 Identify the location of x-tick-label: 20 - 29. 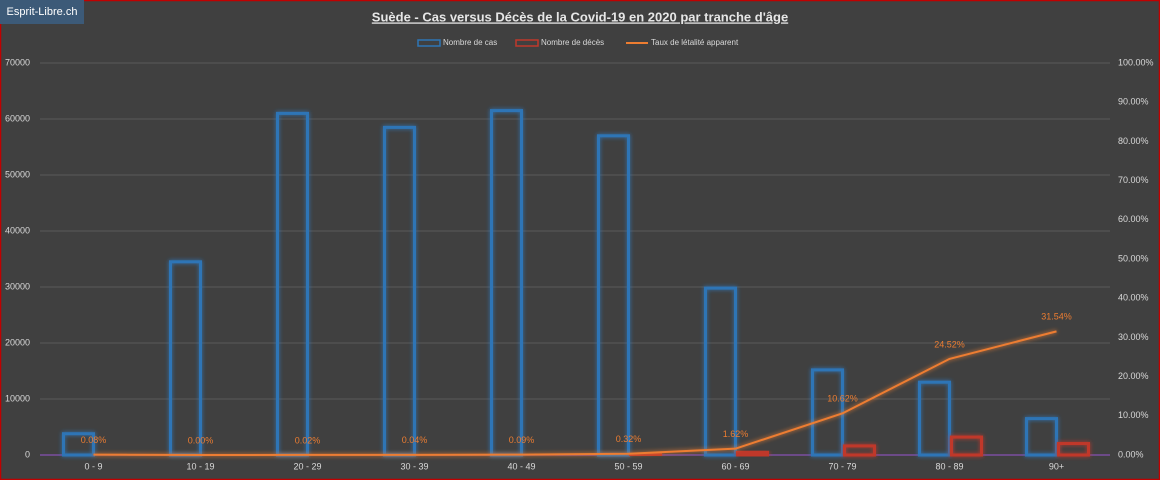
(307, 466).